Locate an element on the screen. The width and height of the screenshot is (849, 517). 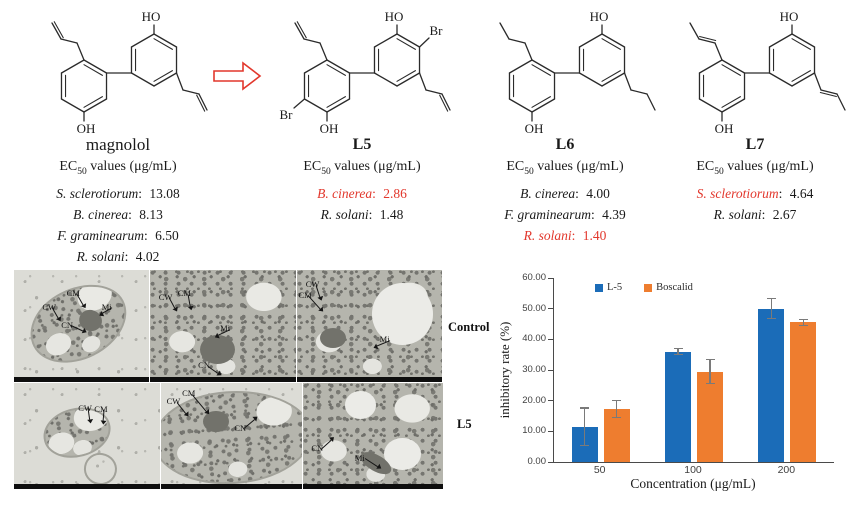
em-annotation: CM is located at coordinates (76, 294).